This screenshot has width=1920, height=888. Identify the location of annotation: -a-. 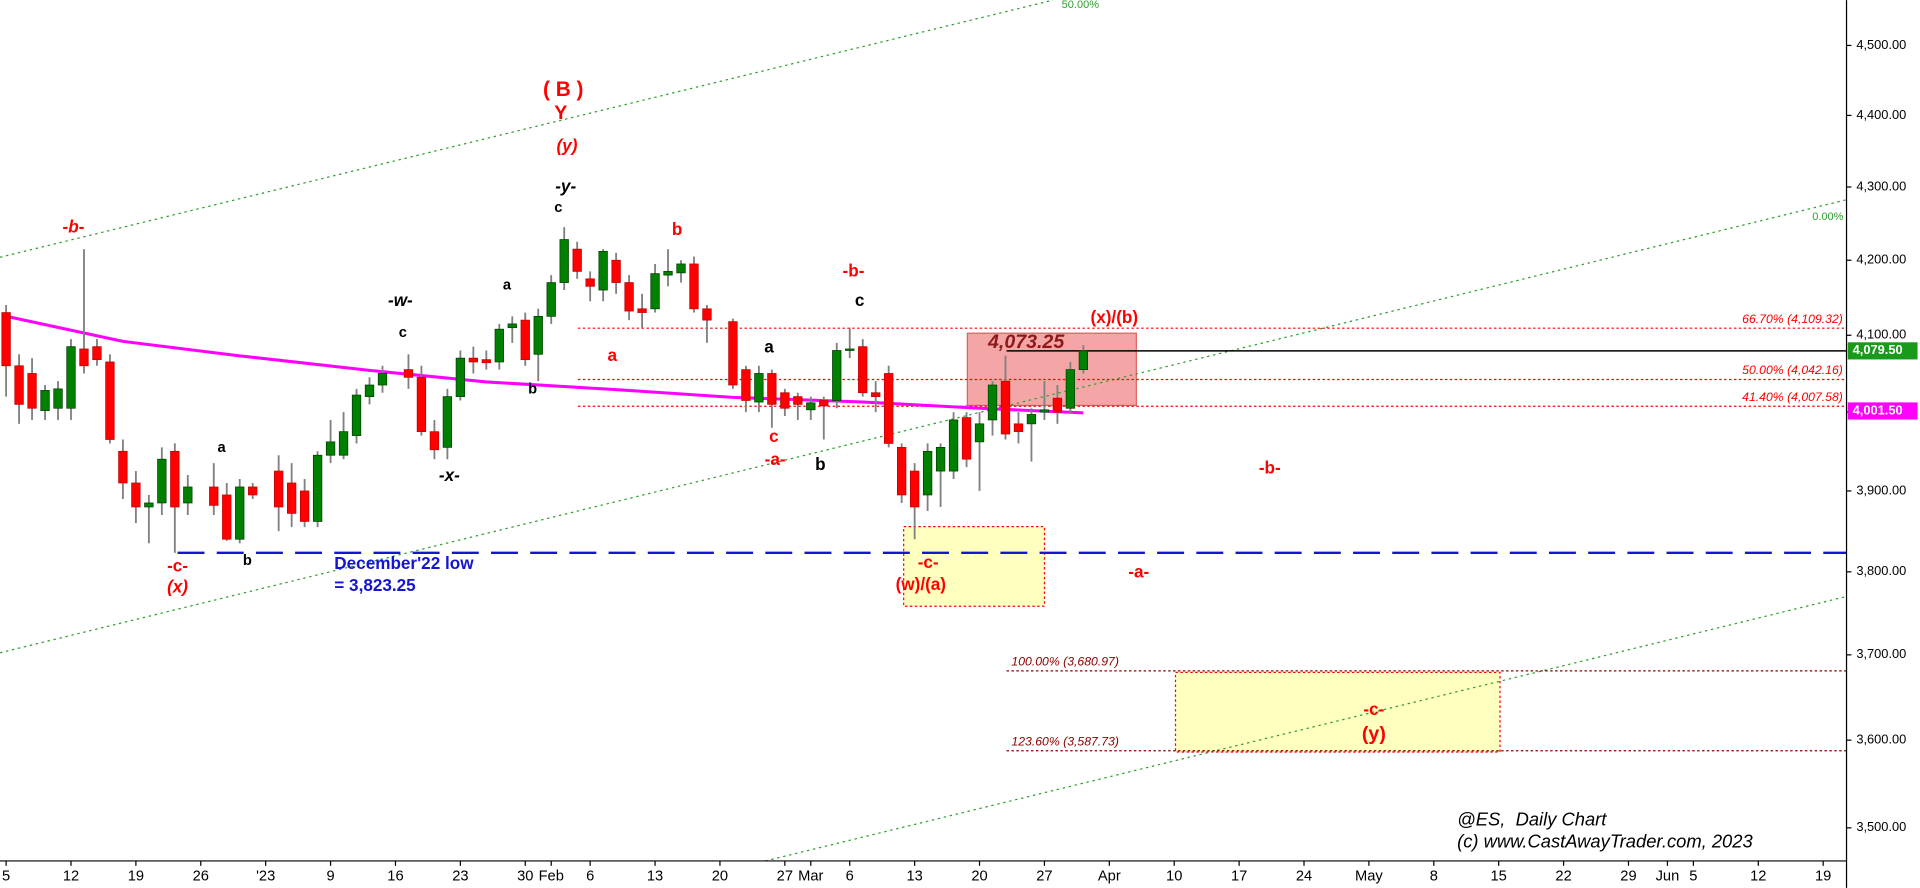
(775, 459).